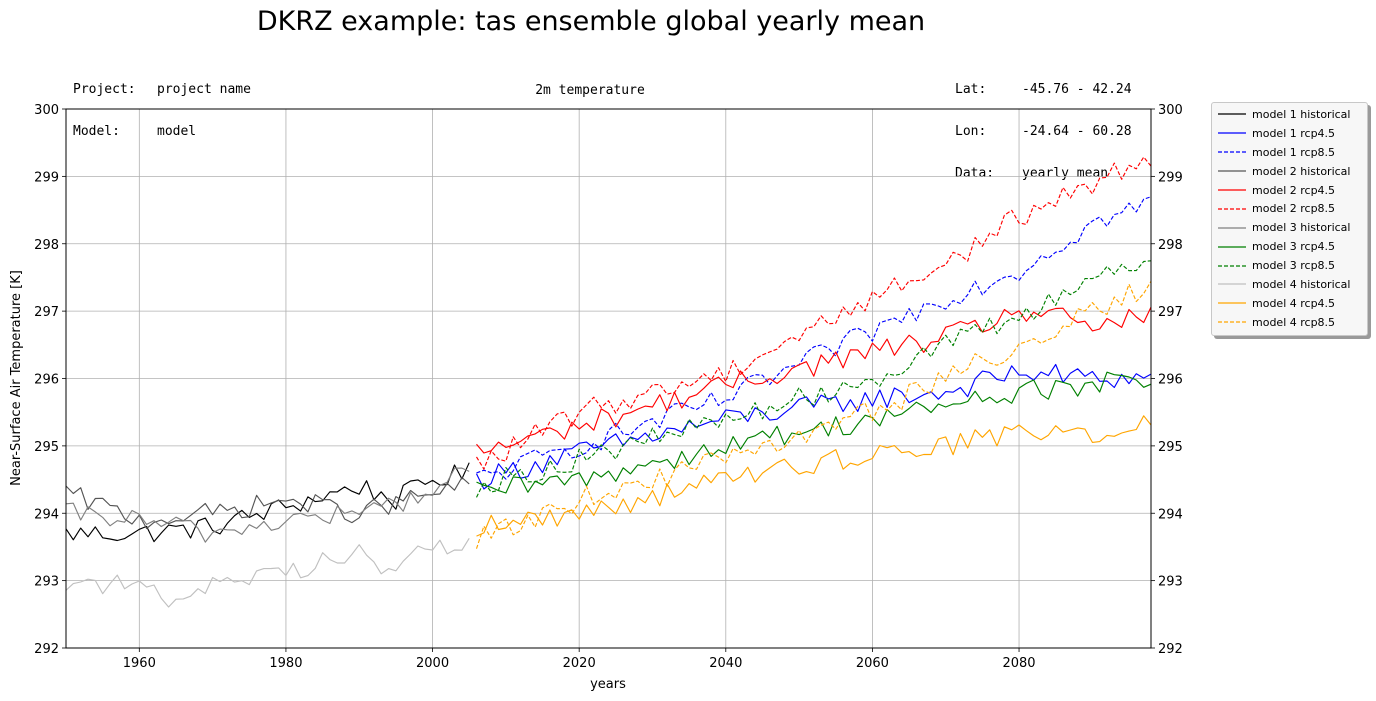 This screenshot has width=1376, height=701. I want to click on y-tick-label-left: 300, so click(46, 110).